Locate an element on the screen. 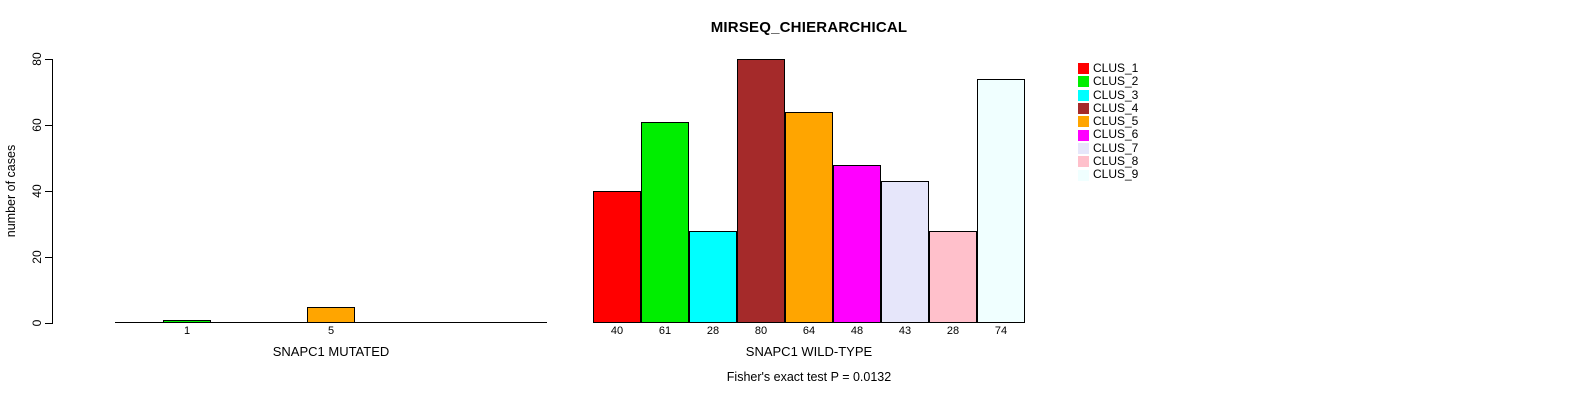  fisher-test-pvalue: Fisher's exact test P = 0.0132 is located at coordinates (809, 377).